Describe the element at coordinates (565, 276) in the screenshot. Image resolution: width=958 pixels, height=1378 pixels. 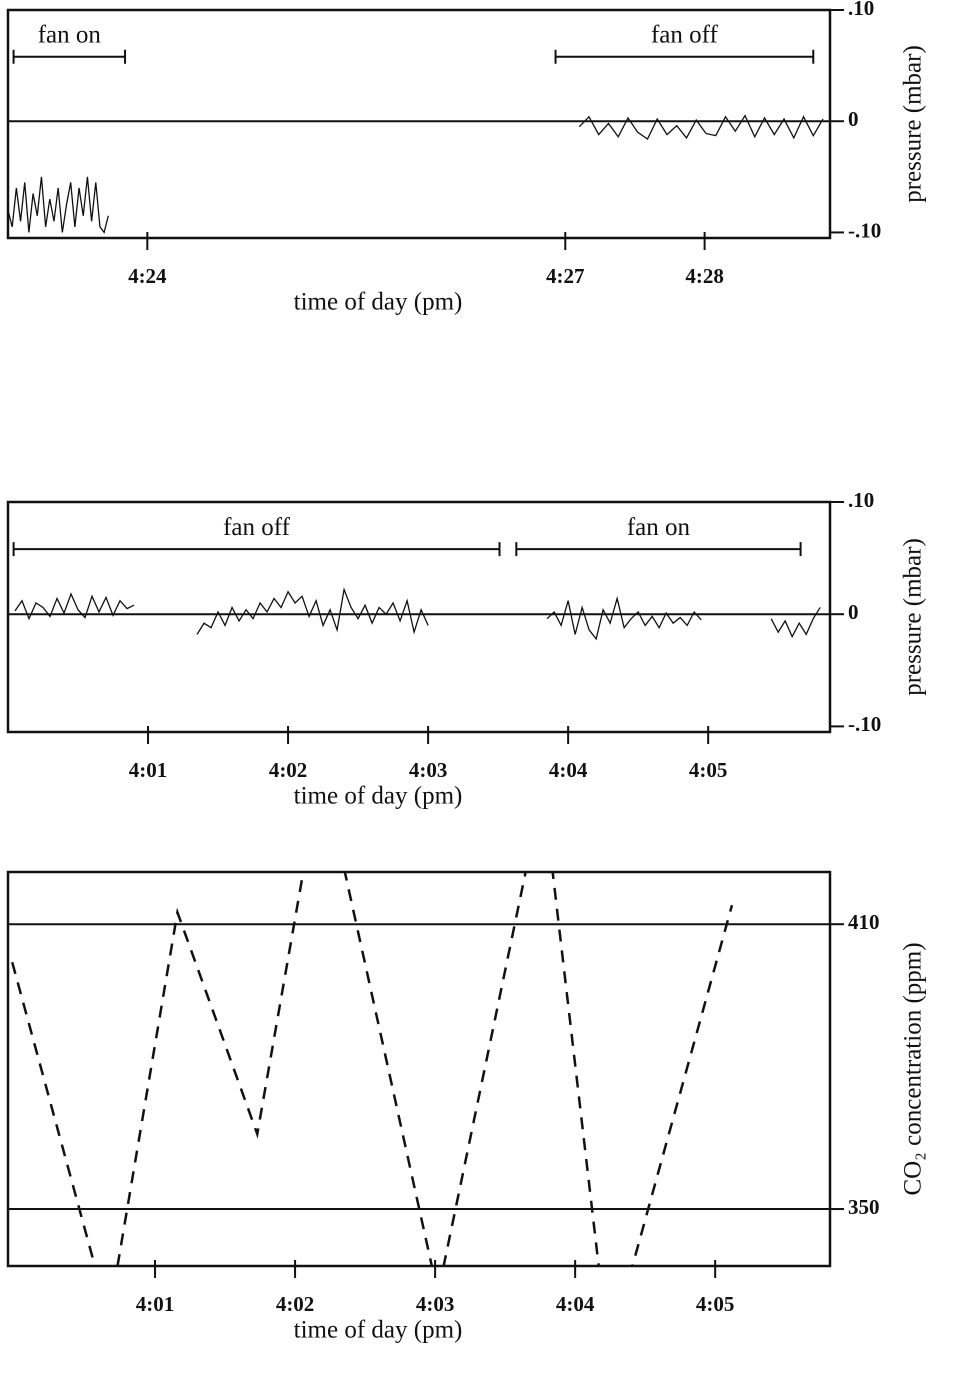
I see `x-tick-label: 4:27` at that location.